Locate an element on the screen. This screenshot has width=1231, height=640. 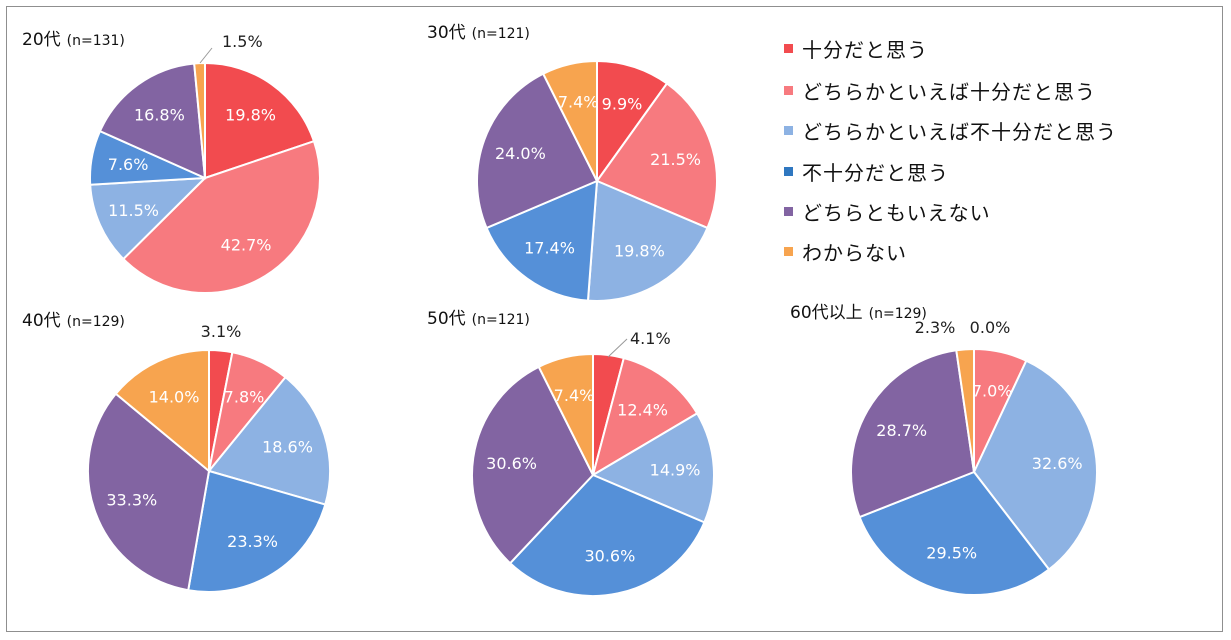
svg-text:50代(n=121): 50代 (n=121) is located at coordinates (478, 319).